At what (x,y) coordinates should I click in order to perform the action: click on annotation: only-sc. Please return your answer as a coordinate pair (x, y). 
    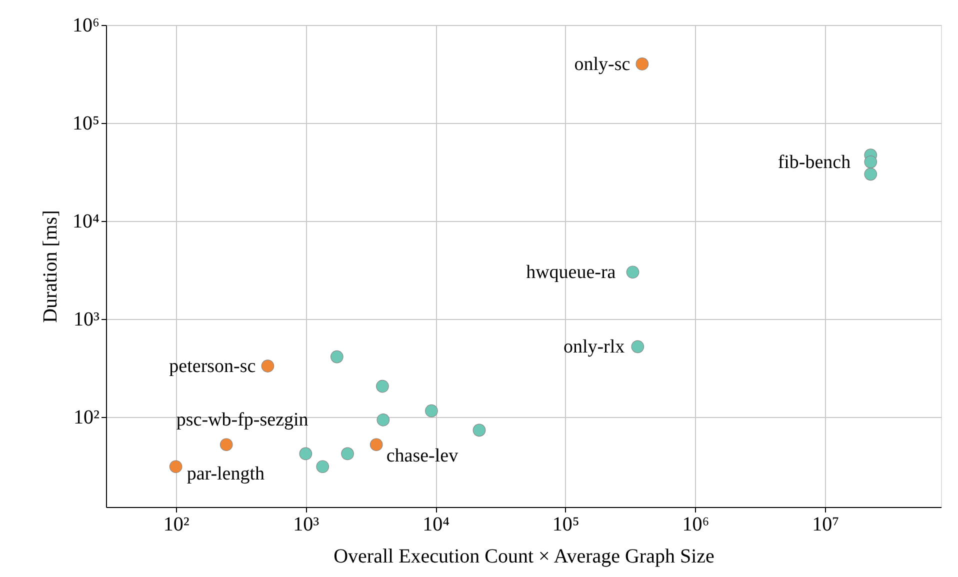
    Looking at the image, I should click on (602, 64).